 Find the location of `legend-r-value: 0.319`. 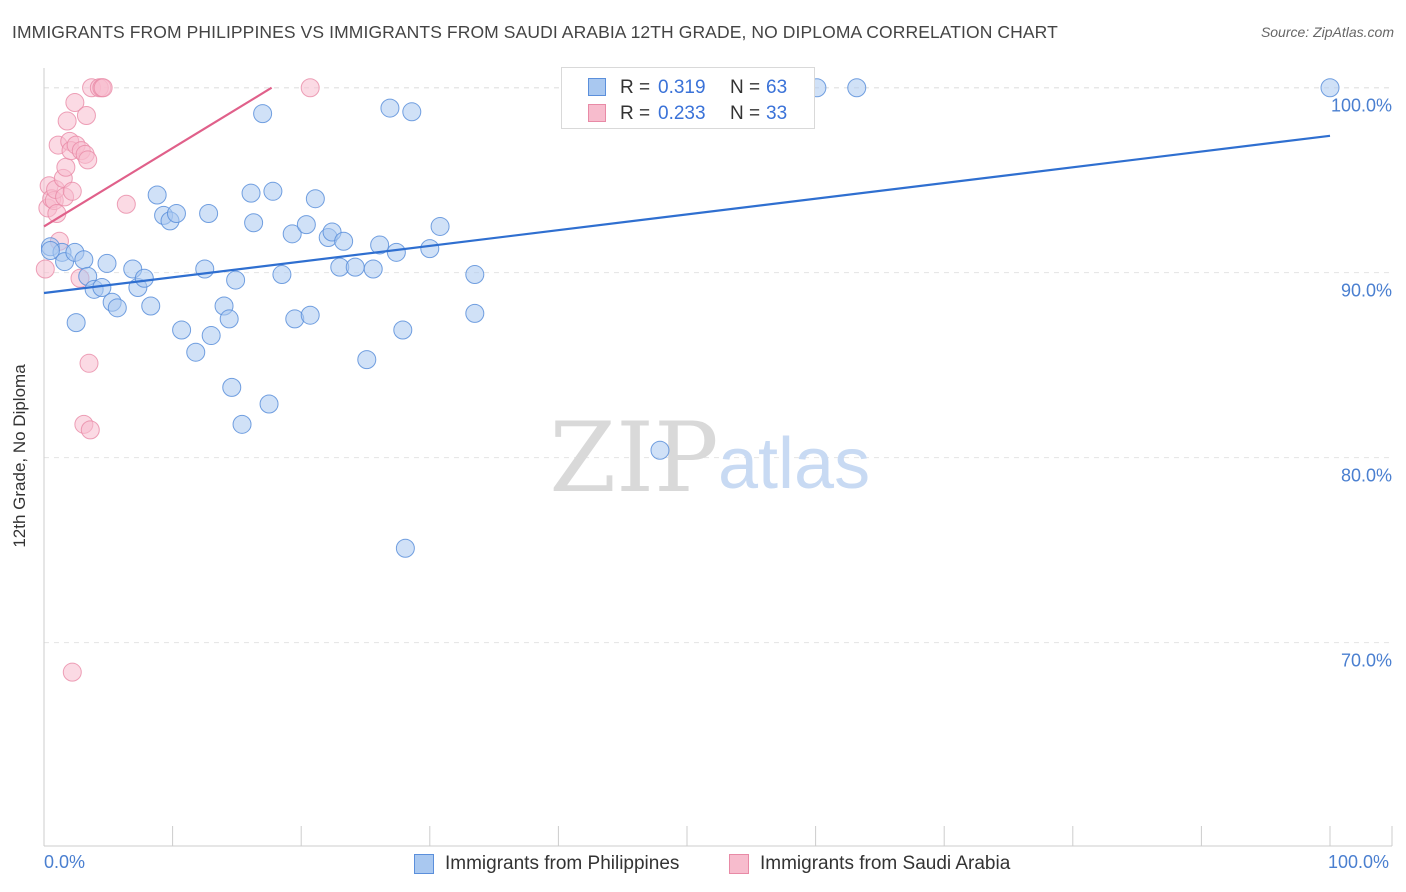

legend-r-value: 0.319 is located at coordinates (682, 87).